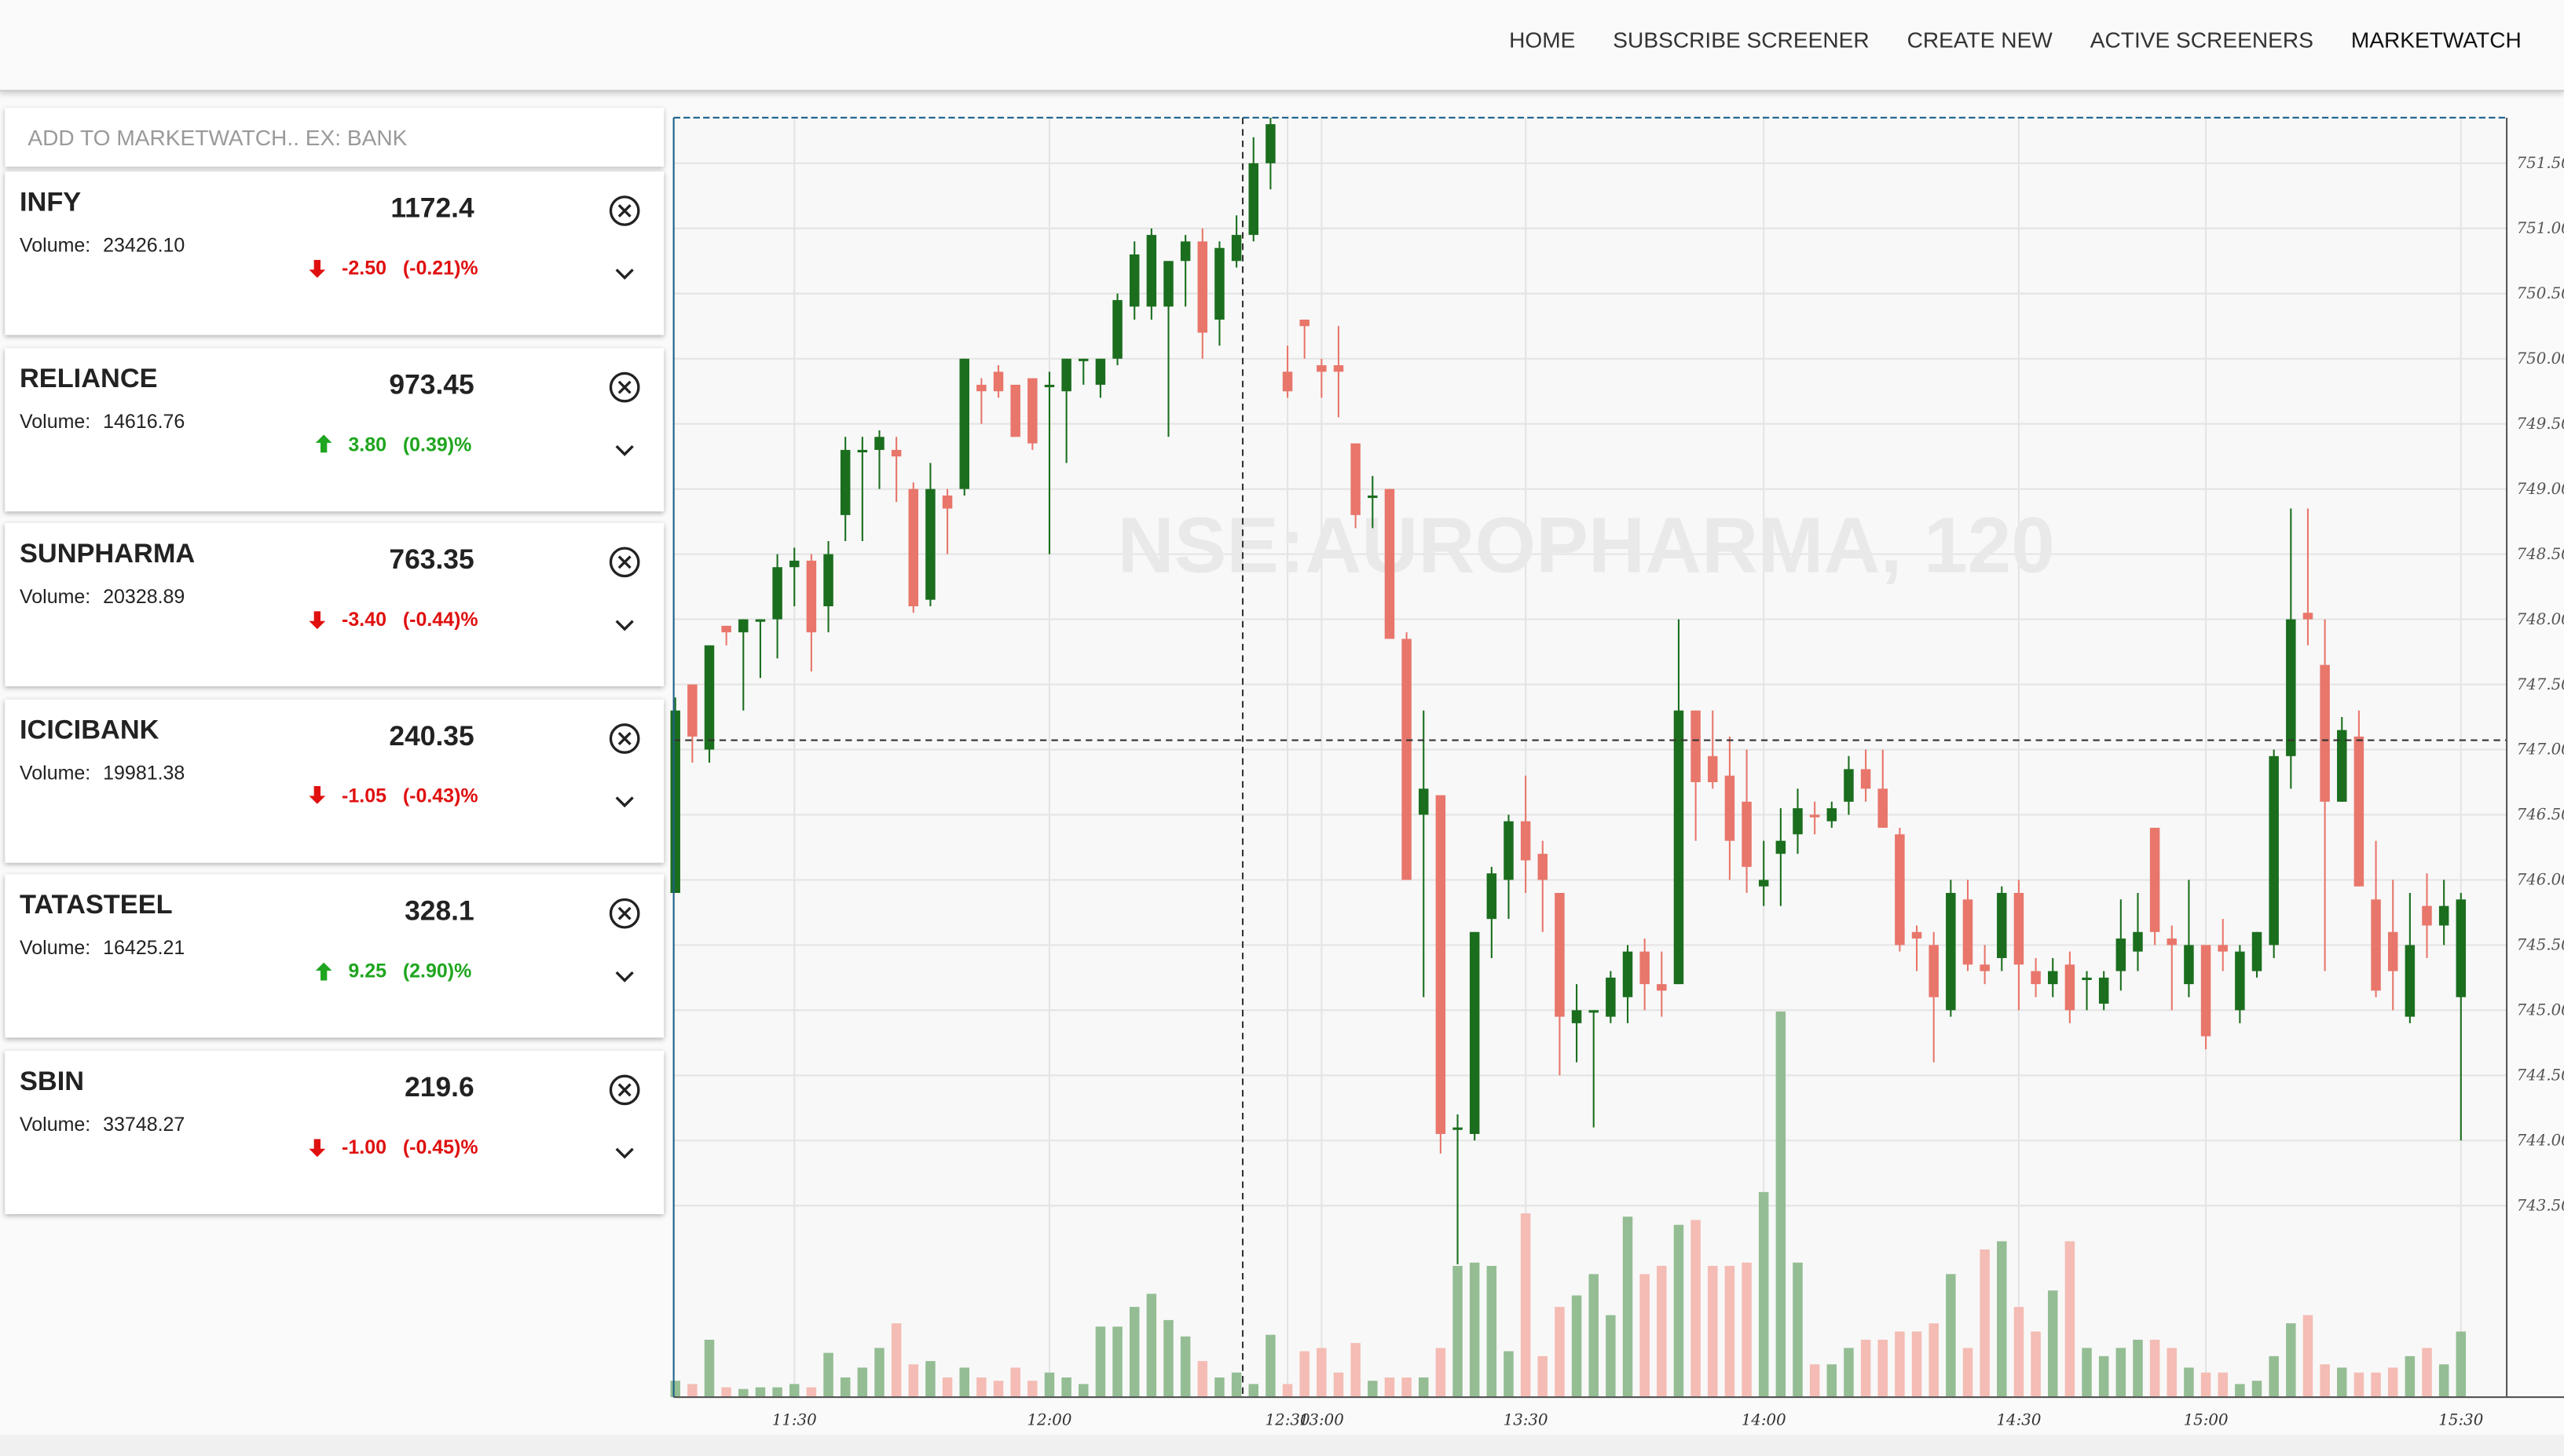 The width and height of the screenshot is (2564, 1456). Describe the element at coordinates (335, 137) in the screenshot. I see `search-input: ADD TO MARKETWATCH.. EX: BANK` at that location.